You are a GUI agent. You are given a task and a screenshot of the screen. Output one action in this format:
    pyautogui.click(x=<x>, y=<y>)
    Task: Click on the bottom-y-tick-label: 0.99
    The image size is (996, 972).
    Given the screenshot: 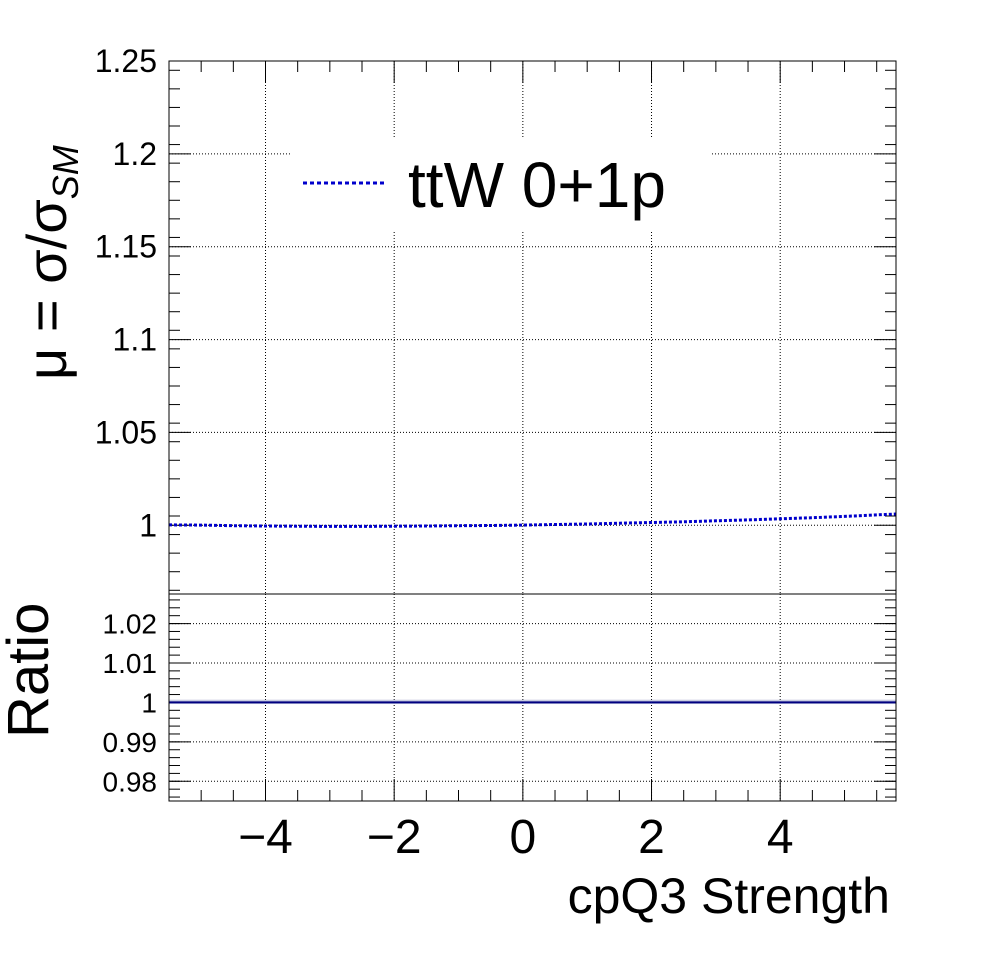 What is the action you would take?
    pyautogui.click(x=130, y=742)
    